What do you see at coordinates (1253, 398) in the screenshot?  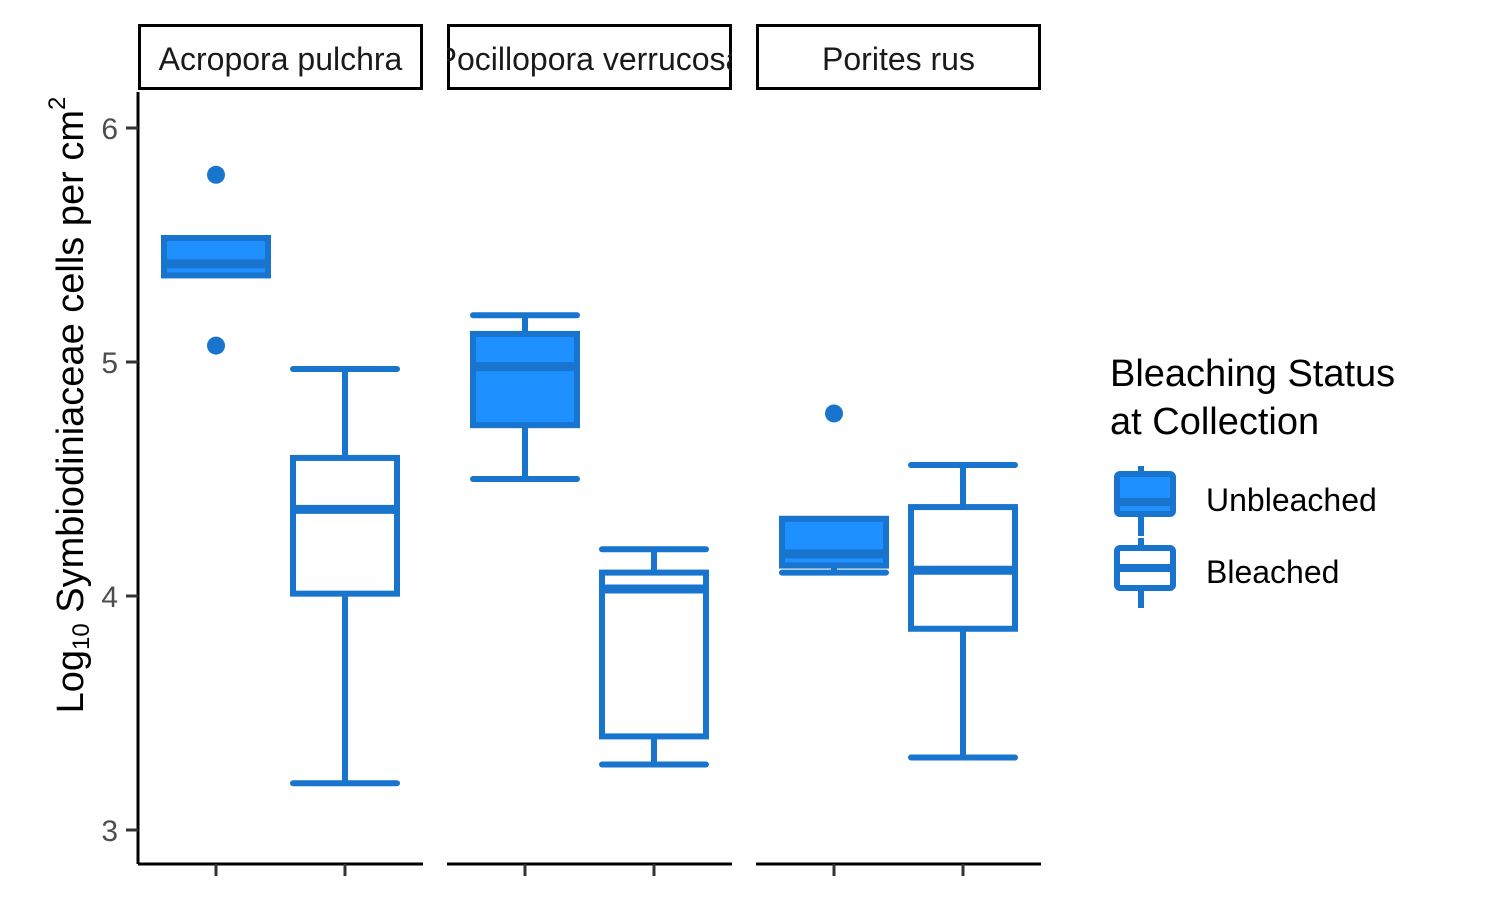 I see `legend-title: Bleaching Status at Collection` at bounding box center [1253, 398].